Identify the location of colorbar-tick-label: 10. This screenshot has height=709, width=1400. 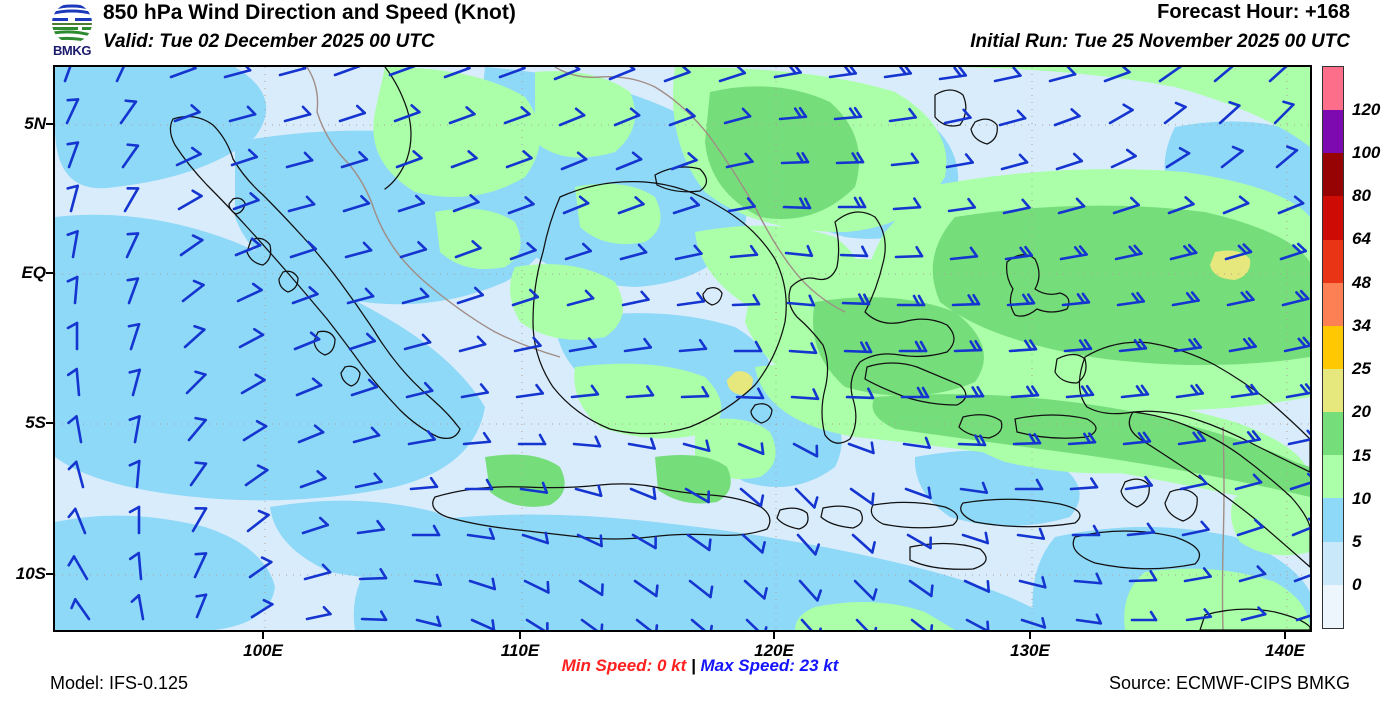
(1361, 498).